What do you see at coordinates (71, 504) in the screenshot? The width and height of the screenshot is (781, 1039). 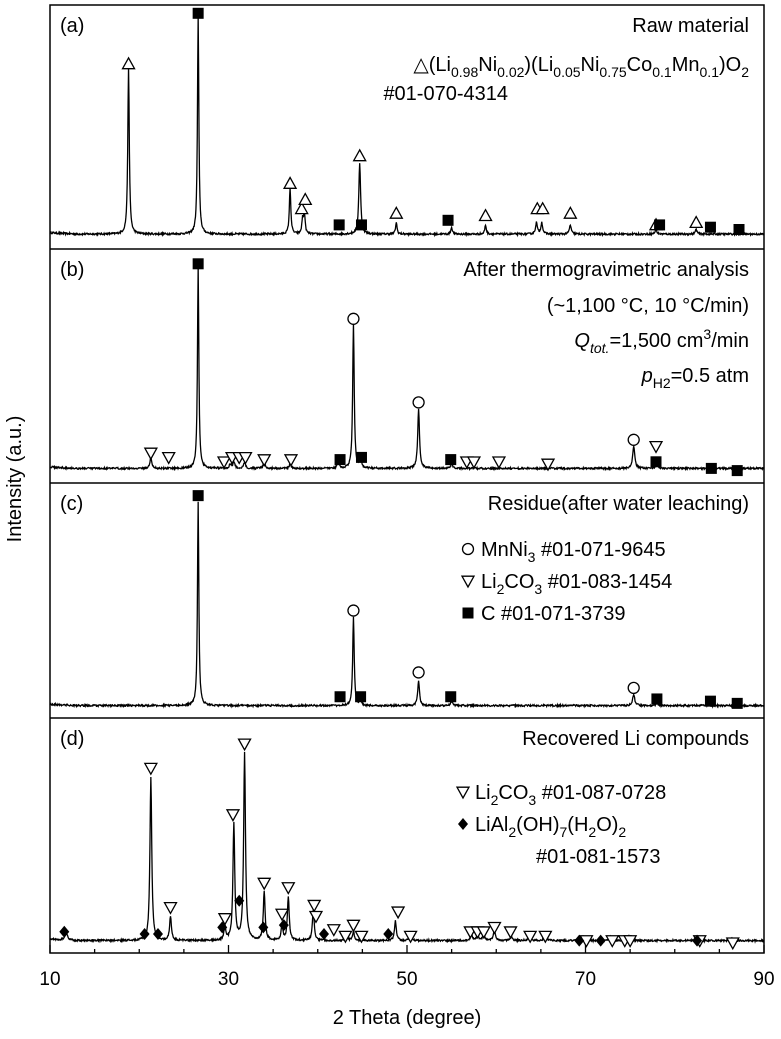 I see `panel-label: (c)` at bounding box center [71, 504].